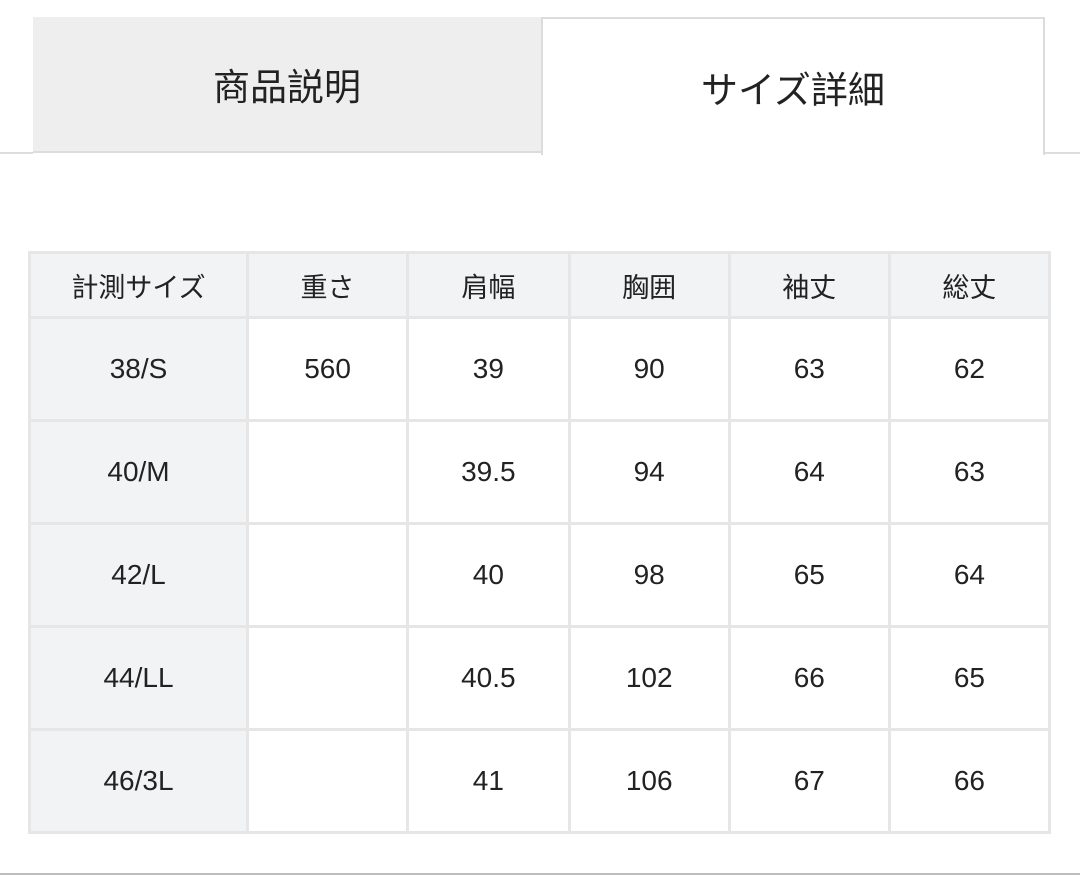 The width and height of the screenshot is (1080, 876). I want to click on table-cell: 40, so click(488, 575).